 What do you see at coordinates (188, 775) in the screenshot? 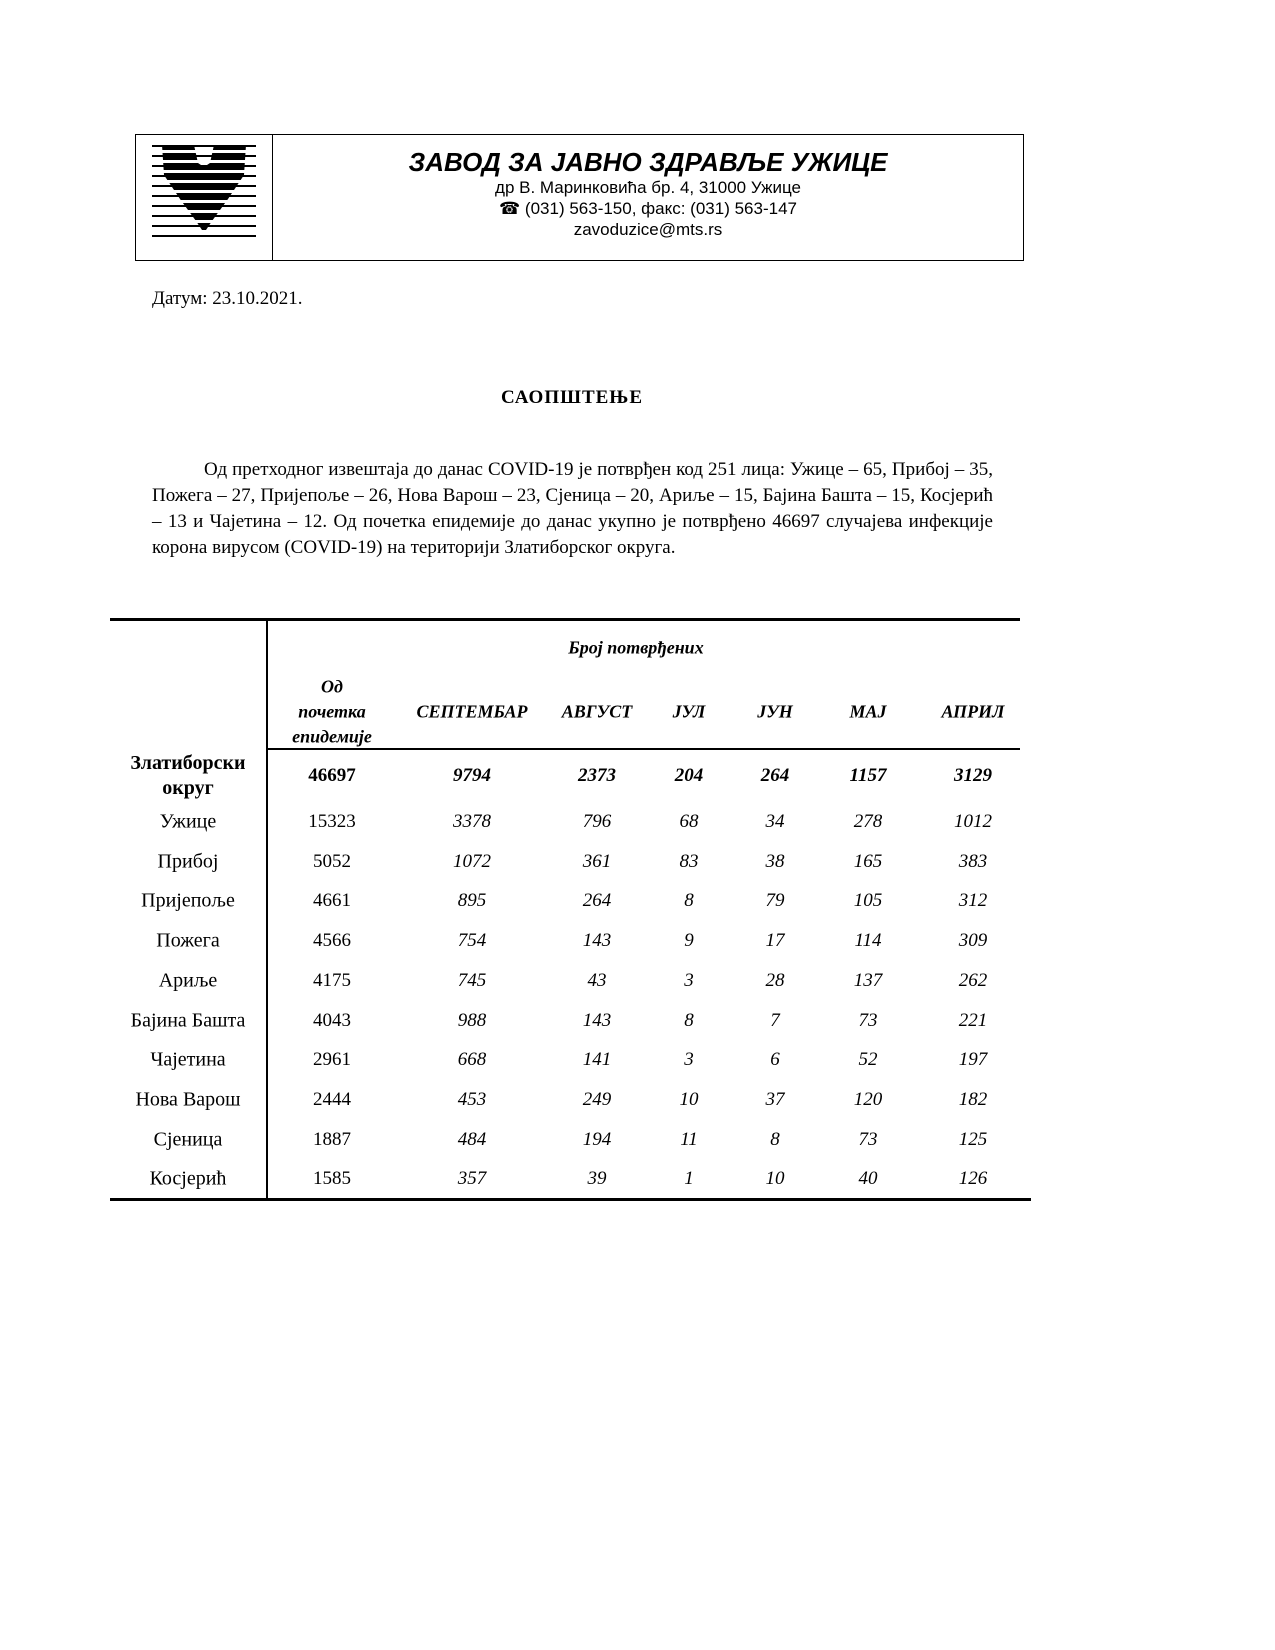
I see `row-name-total: Златиборски округ` at bounding box center [188, 775].